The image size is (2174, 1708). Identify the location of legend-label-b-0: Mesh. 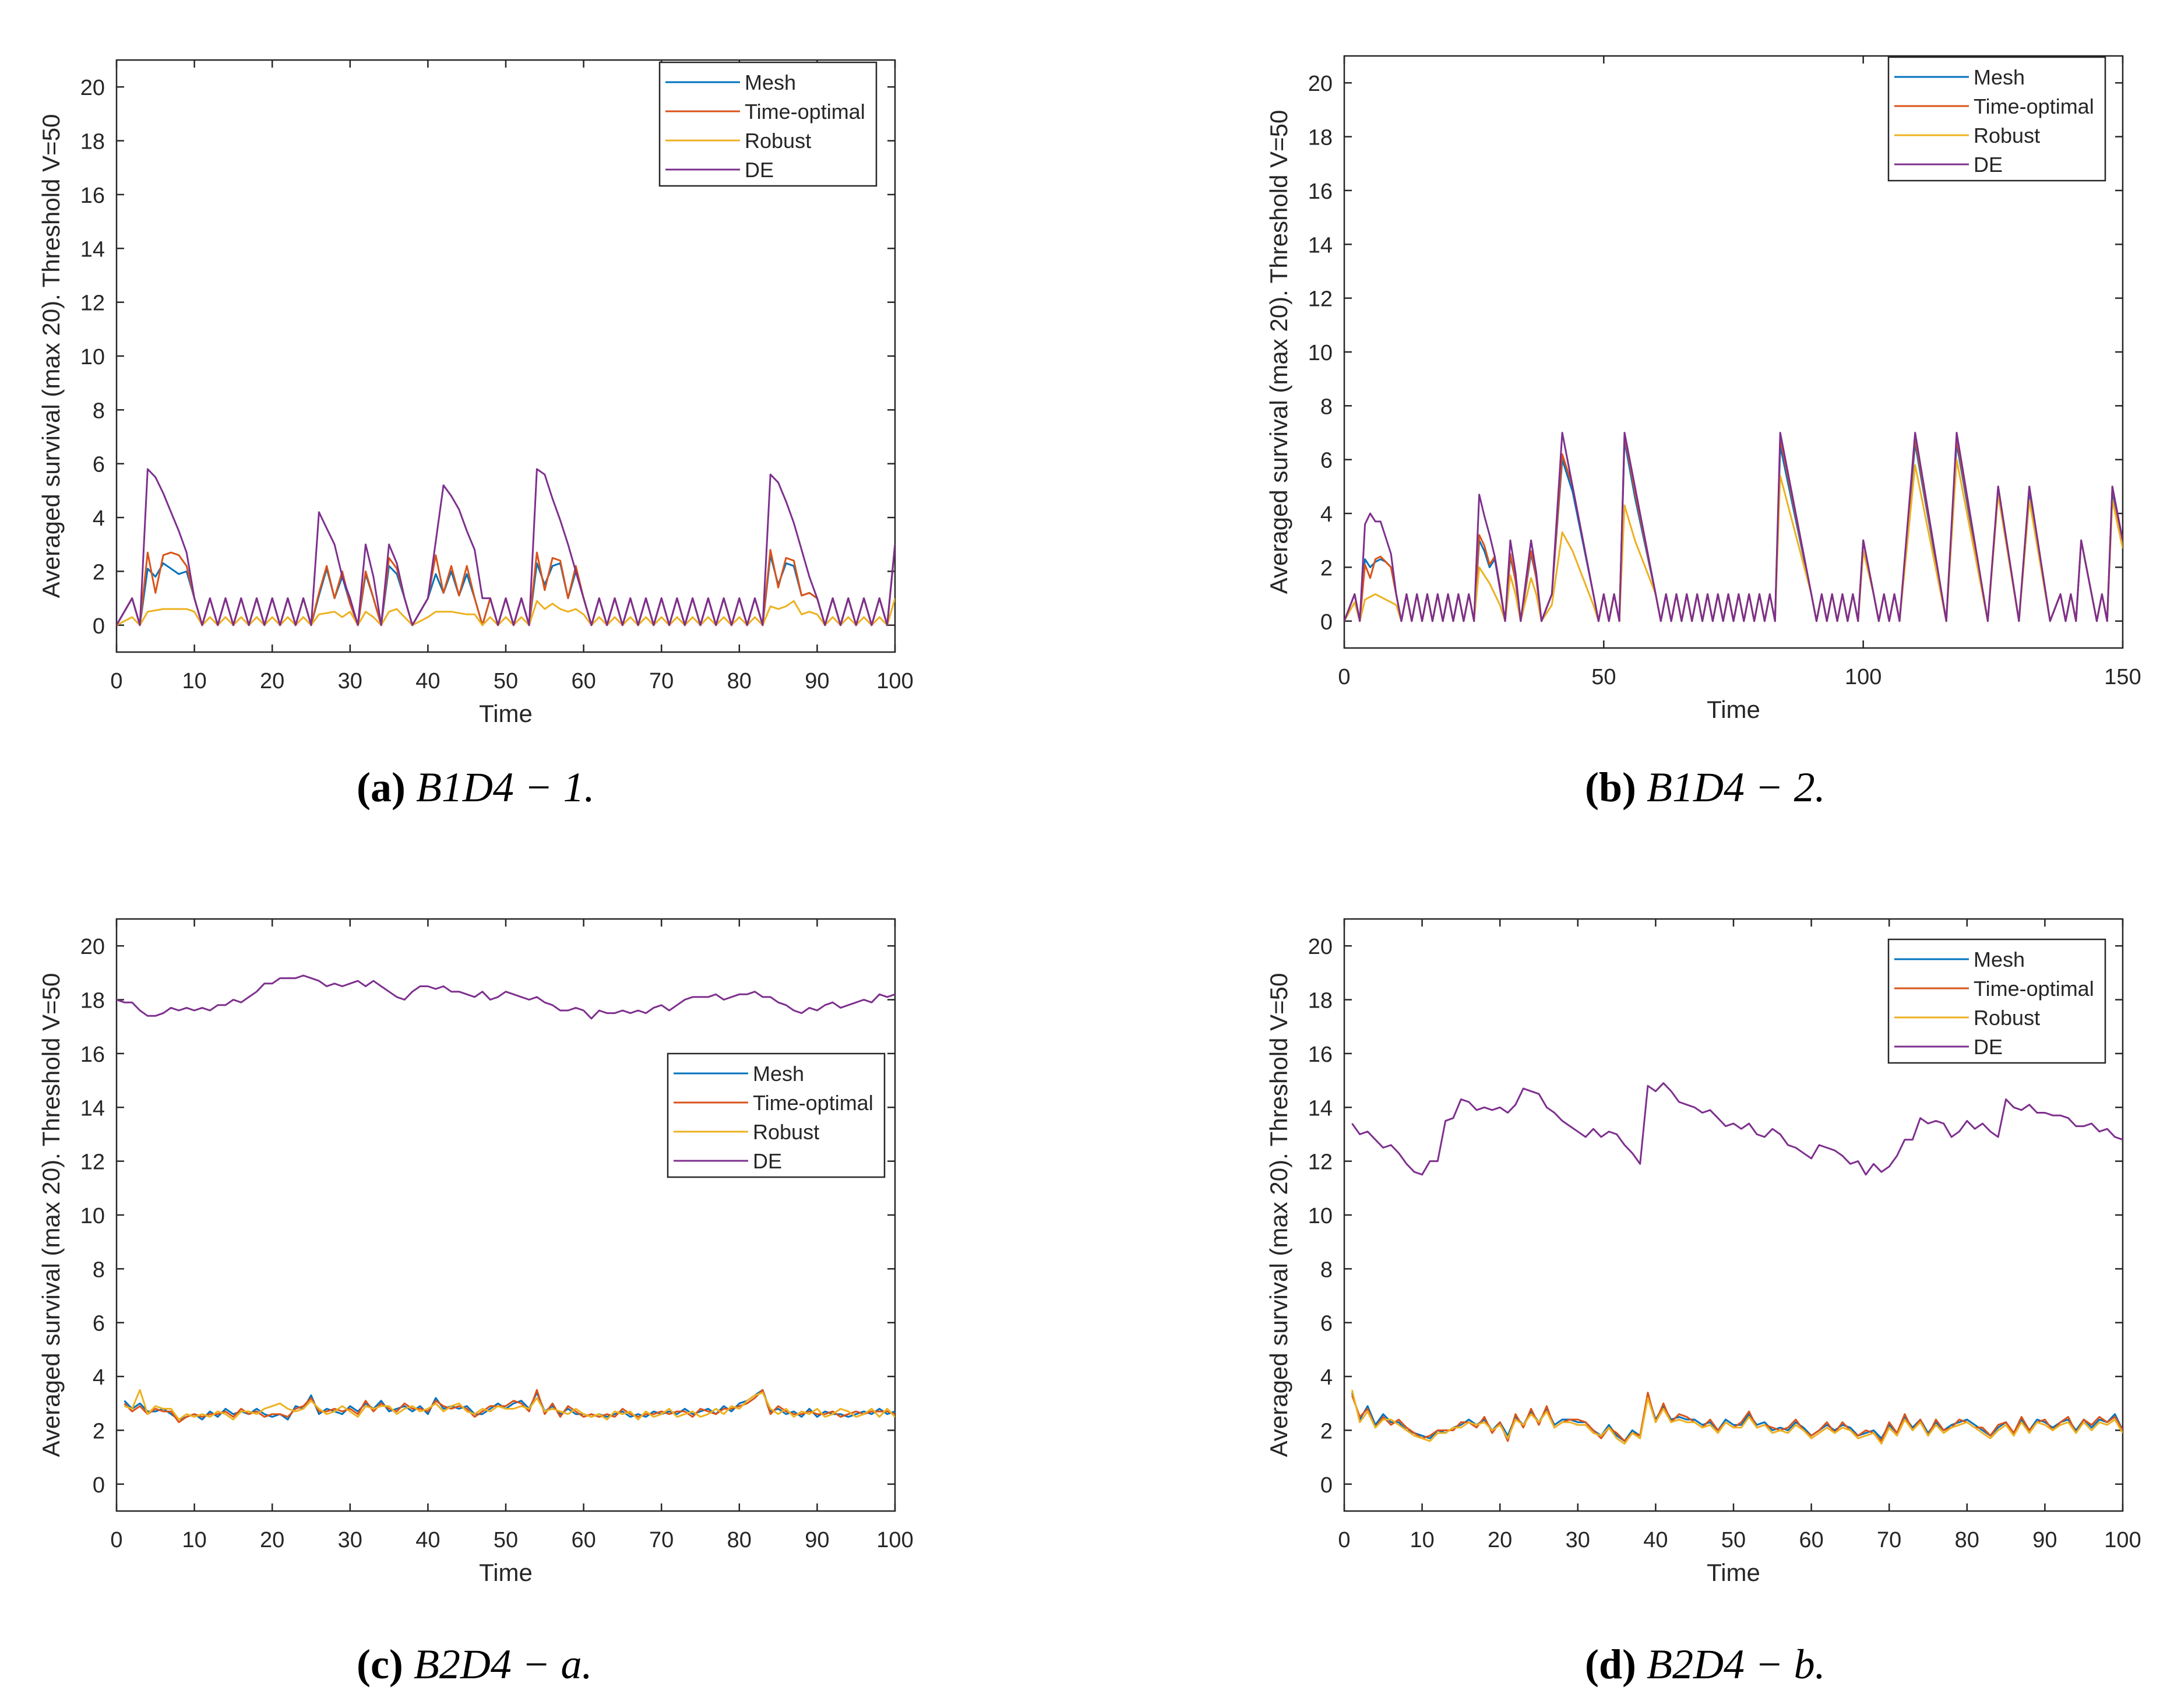
(1999, 77).